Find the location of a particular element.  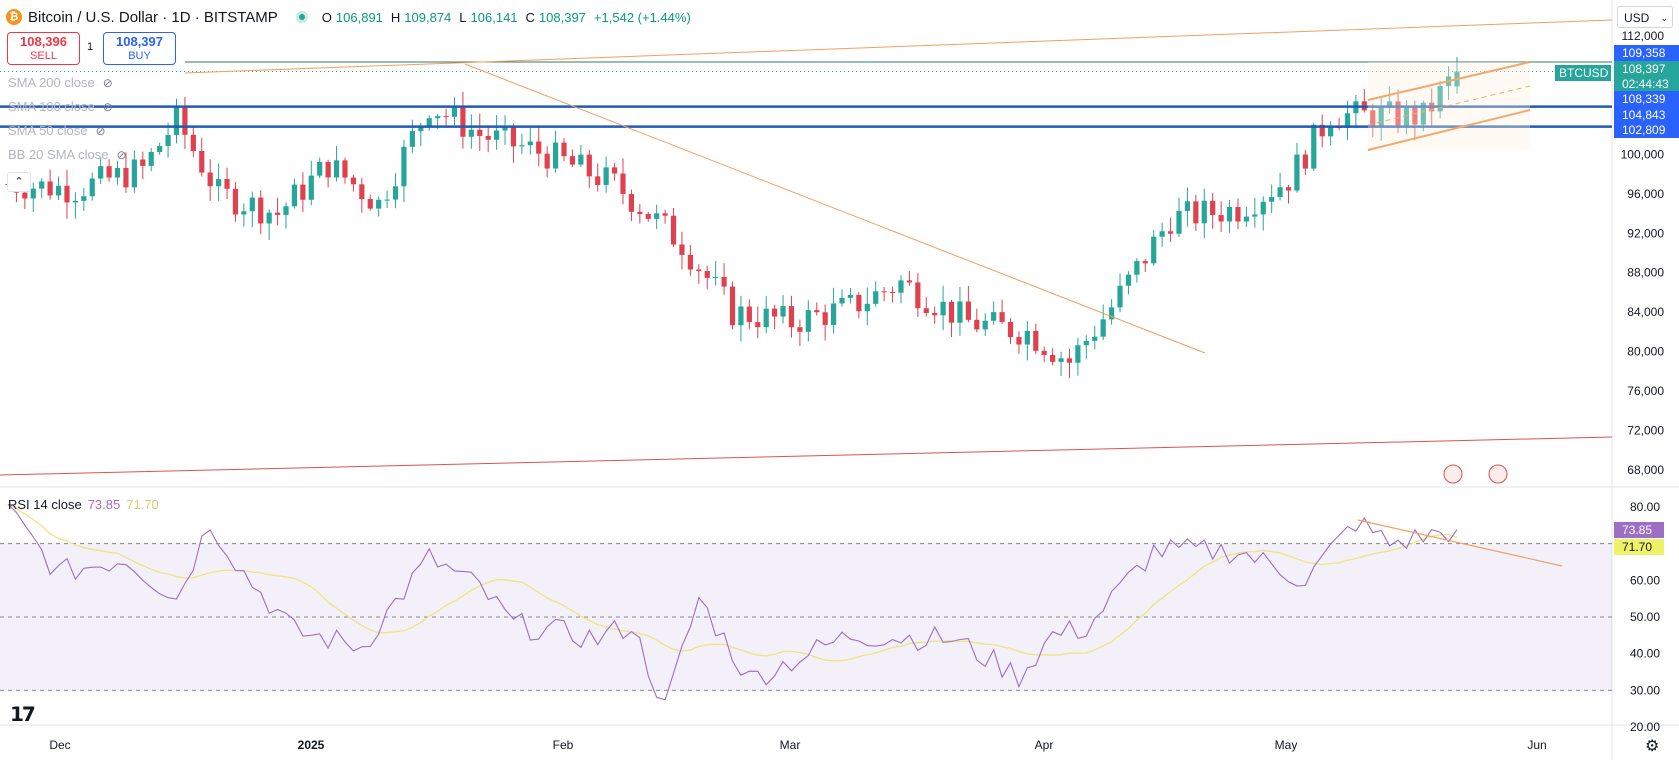

rsi-trend-line is located at coordinates (1460, 543).